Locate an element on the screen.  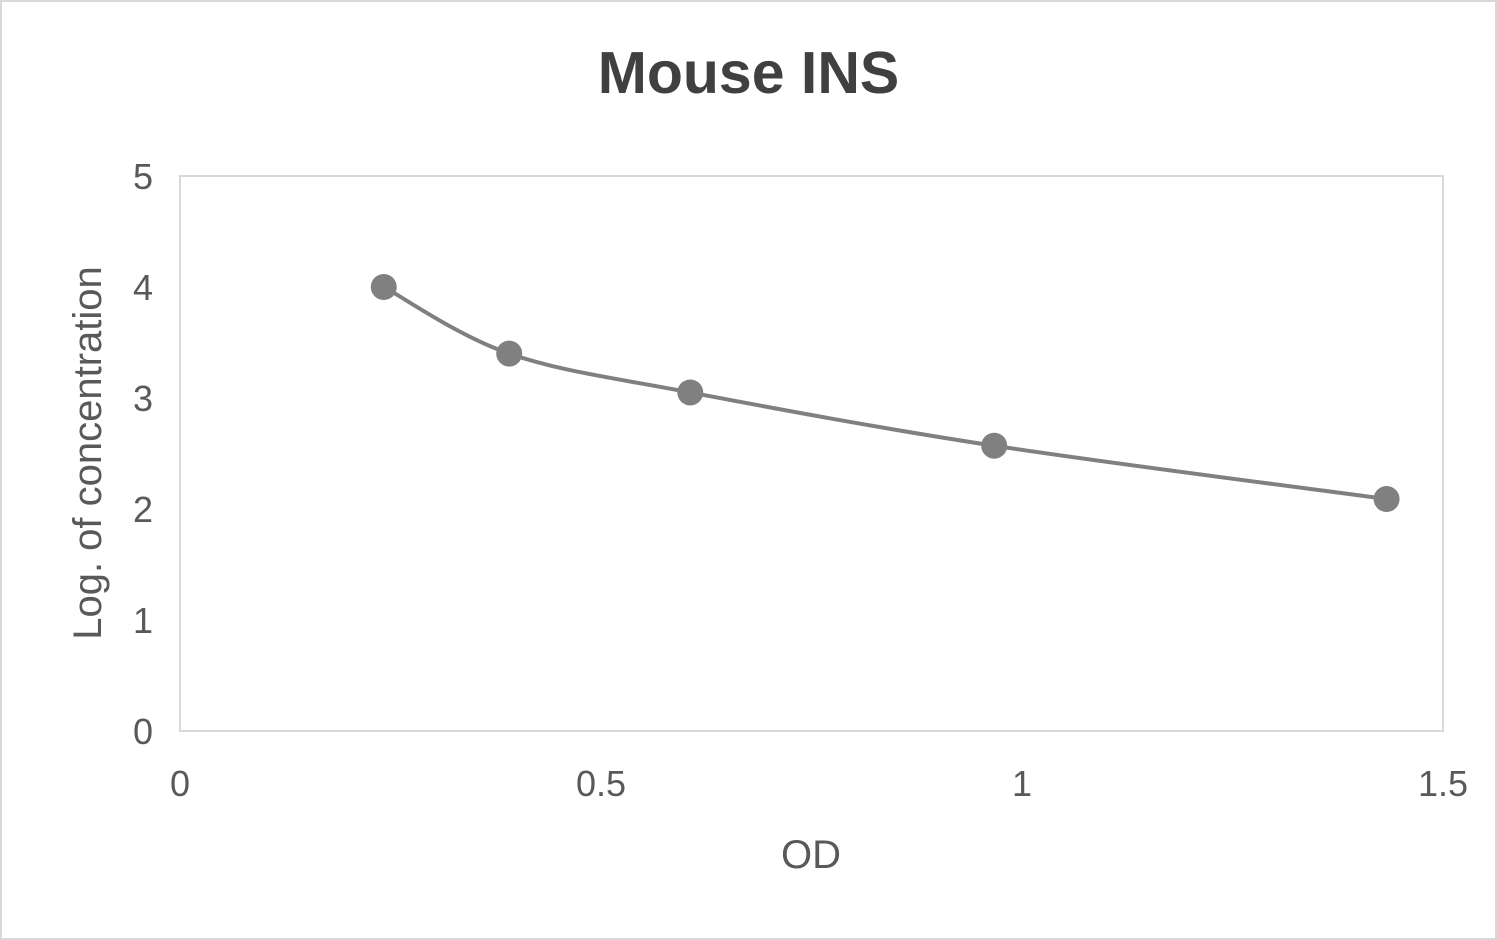
y-tick-label: 3 is located at coordinates (143, 398).